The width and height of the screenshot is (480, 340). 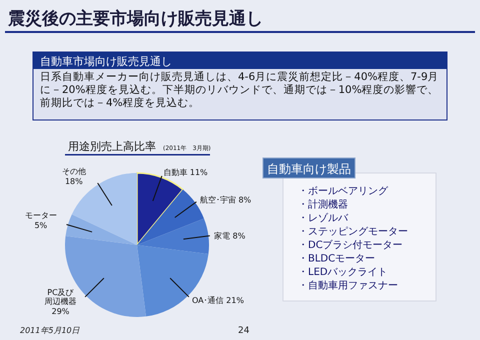 I want to click on subtitle: 自動車市場向け販売見通し, so click(x=106, y=61).